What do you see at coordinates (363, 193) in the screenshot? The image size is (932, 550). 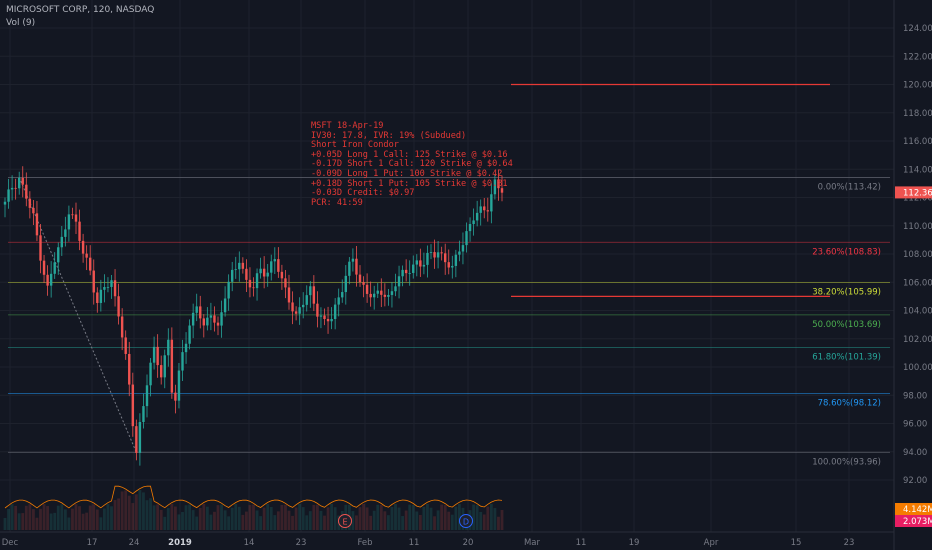 I see `annotation-line: -0.03D Credit: $0.97` at bounding box center [363, 193].